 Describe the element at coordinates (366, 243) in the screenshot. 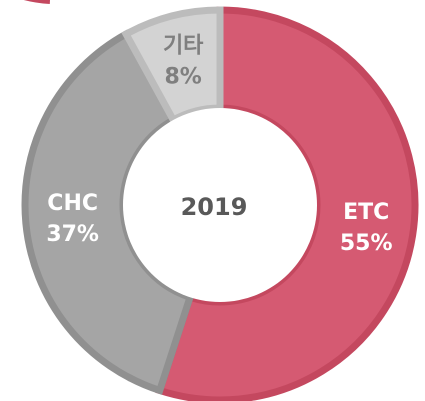

I see `slice-value-label: 55%` at that location.